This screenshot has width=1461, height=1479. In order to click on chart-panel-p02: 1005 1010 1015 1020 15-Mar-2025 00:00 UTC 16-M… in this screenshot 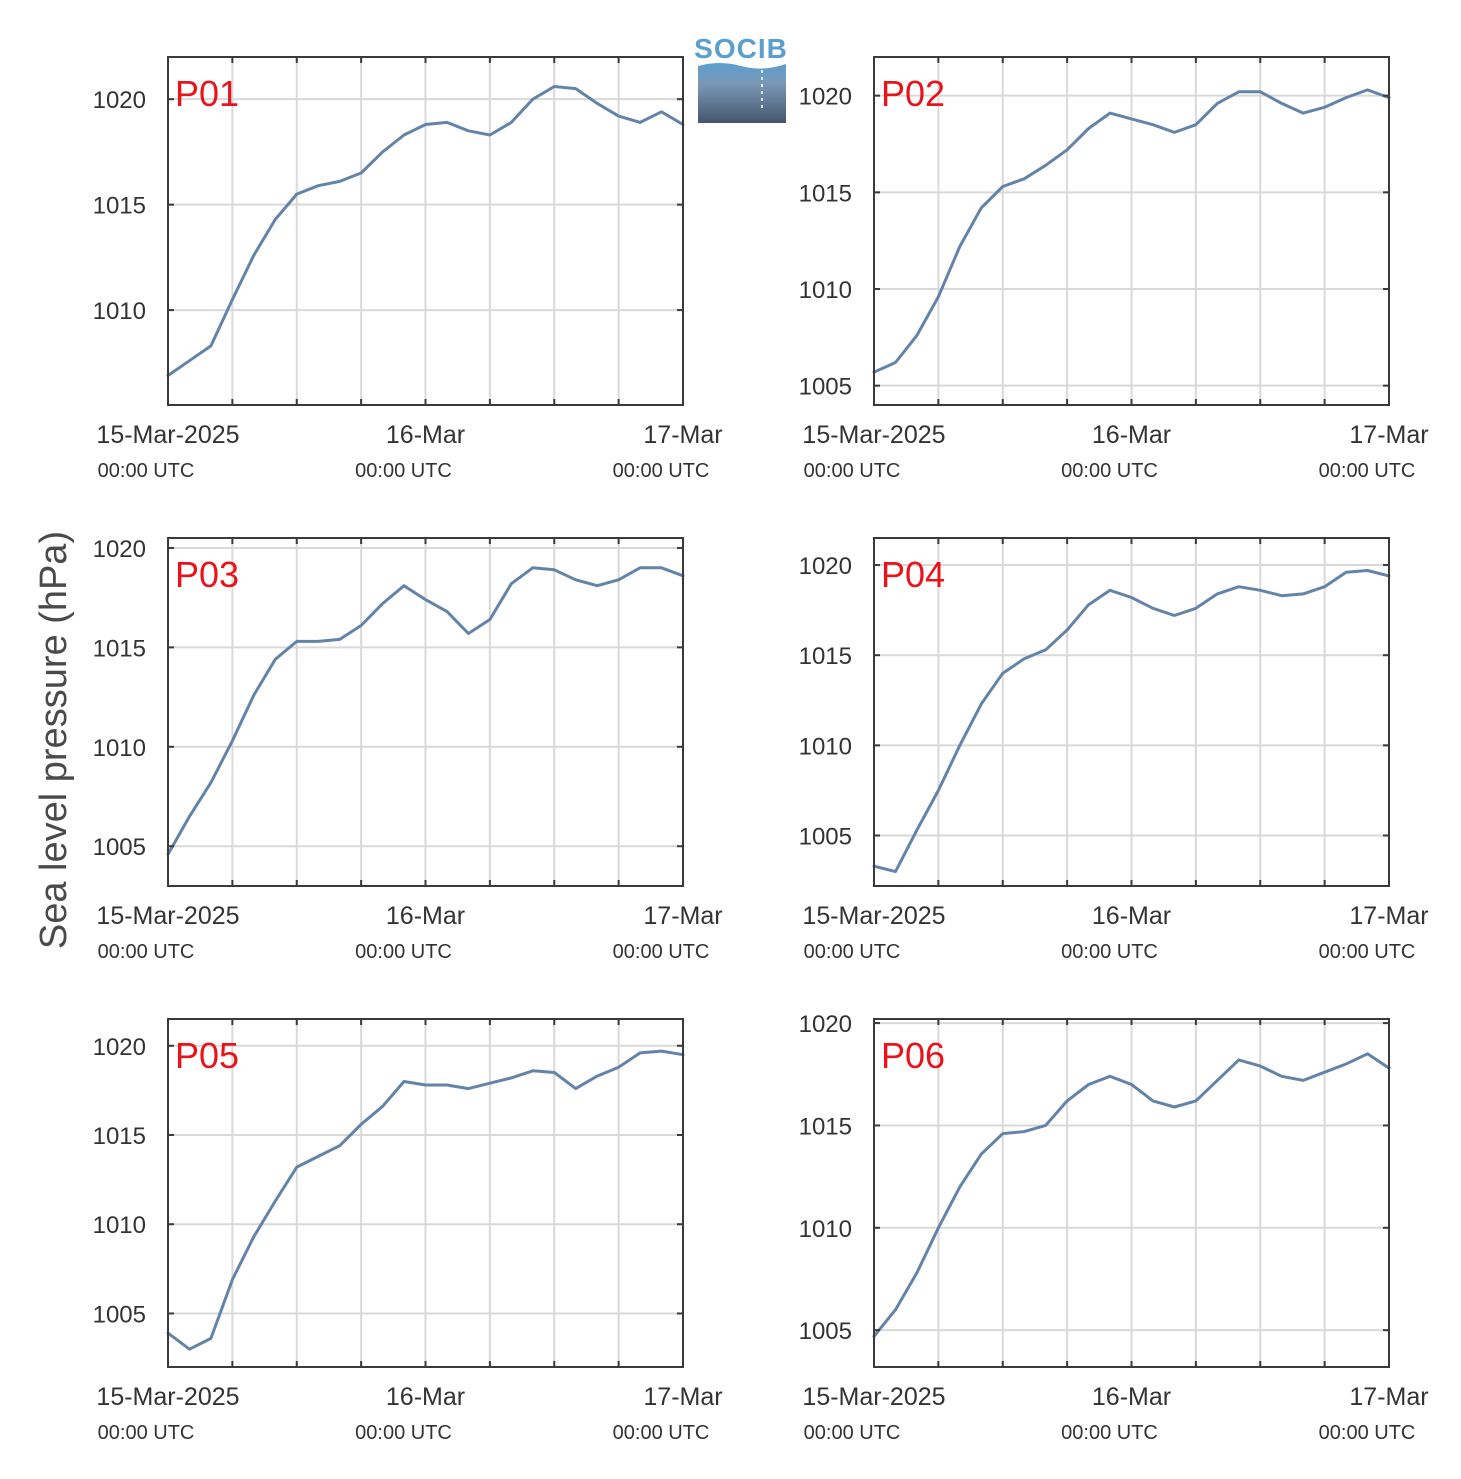, I will do `click(1114, 269)`.